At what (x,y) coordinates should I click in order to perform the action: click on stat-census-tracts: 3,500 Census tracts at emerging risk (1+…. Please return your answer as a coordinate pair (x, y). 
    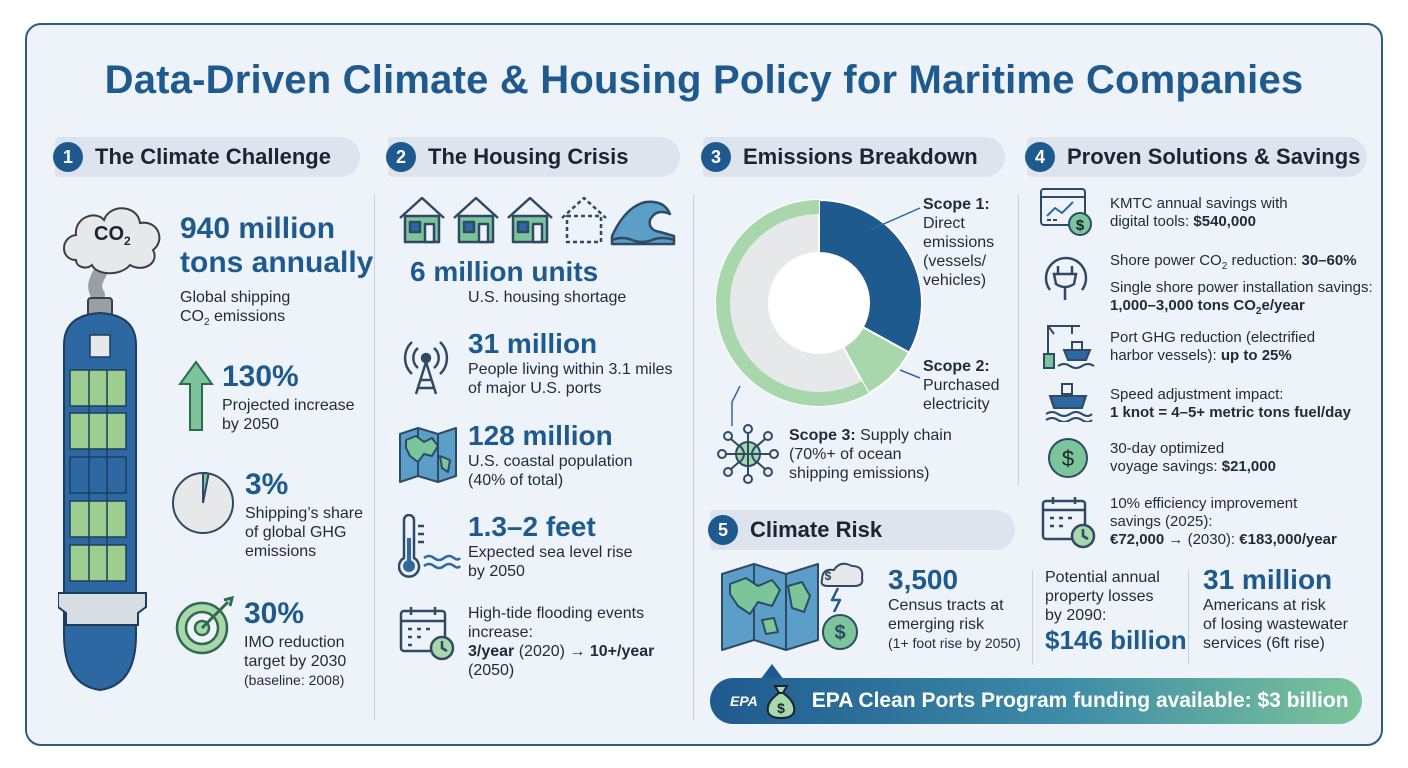
    Looking at the image, I should click on (954, 608).